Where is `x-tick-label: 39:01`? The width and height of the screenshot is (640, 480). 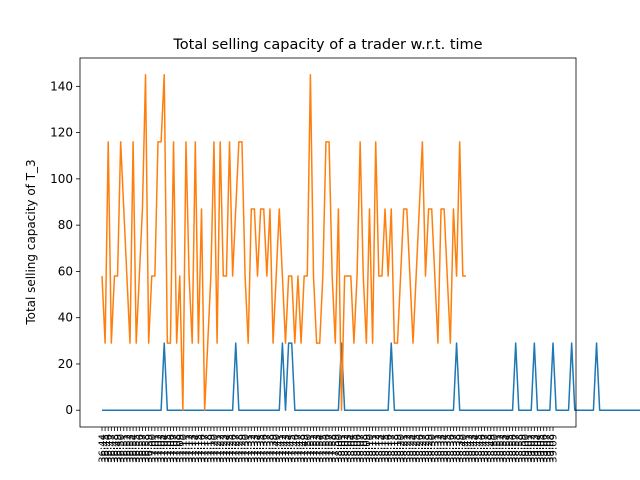 x-tick-label: 39:01 is located at coordinates (529, 448).